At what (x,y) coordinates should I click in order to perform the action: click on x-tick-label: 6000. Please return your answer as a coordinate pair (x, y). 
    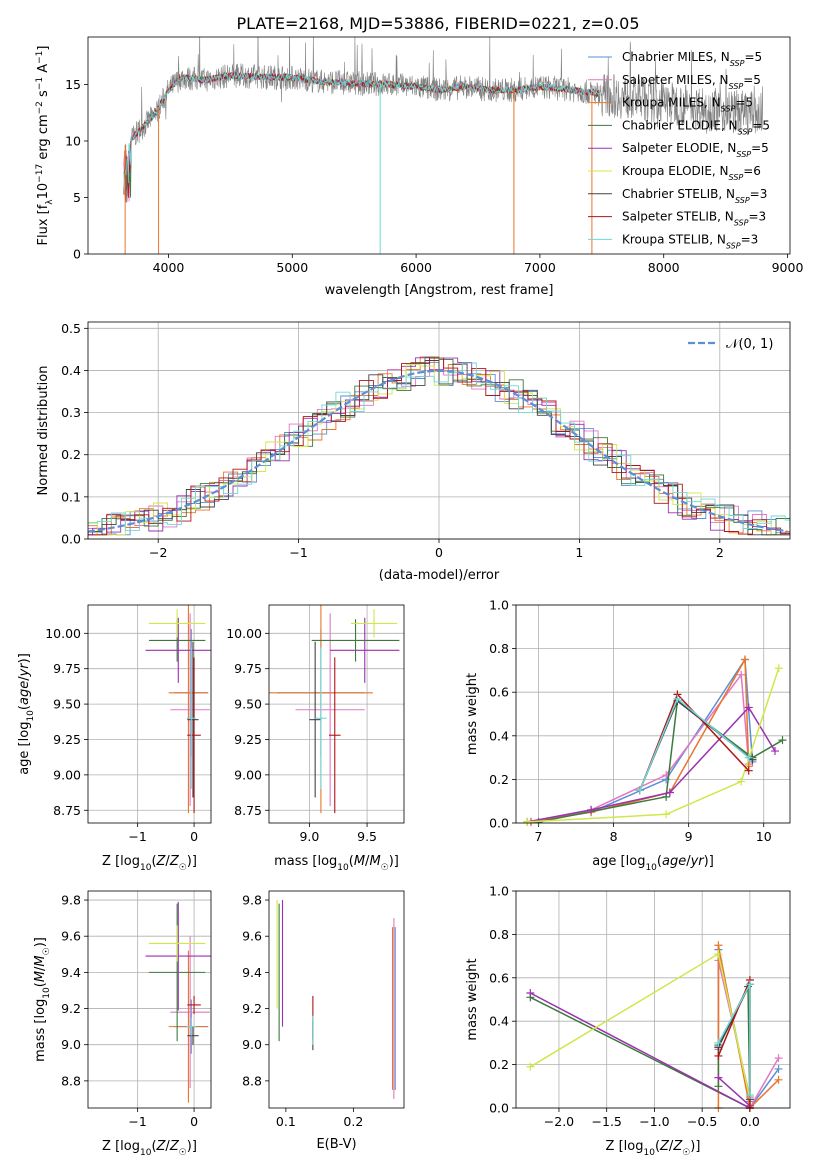
    Looking at the image, I should click on (416, 267).